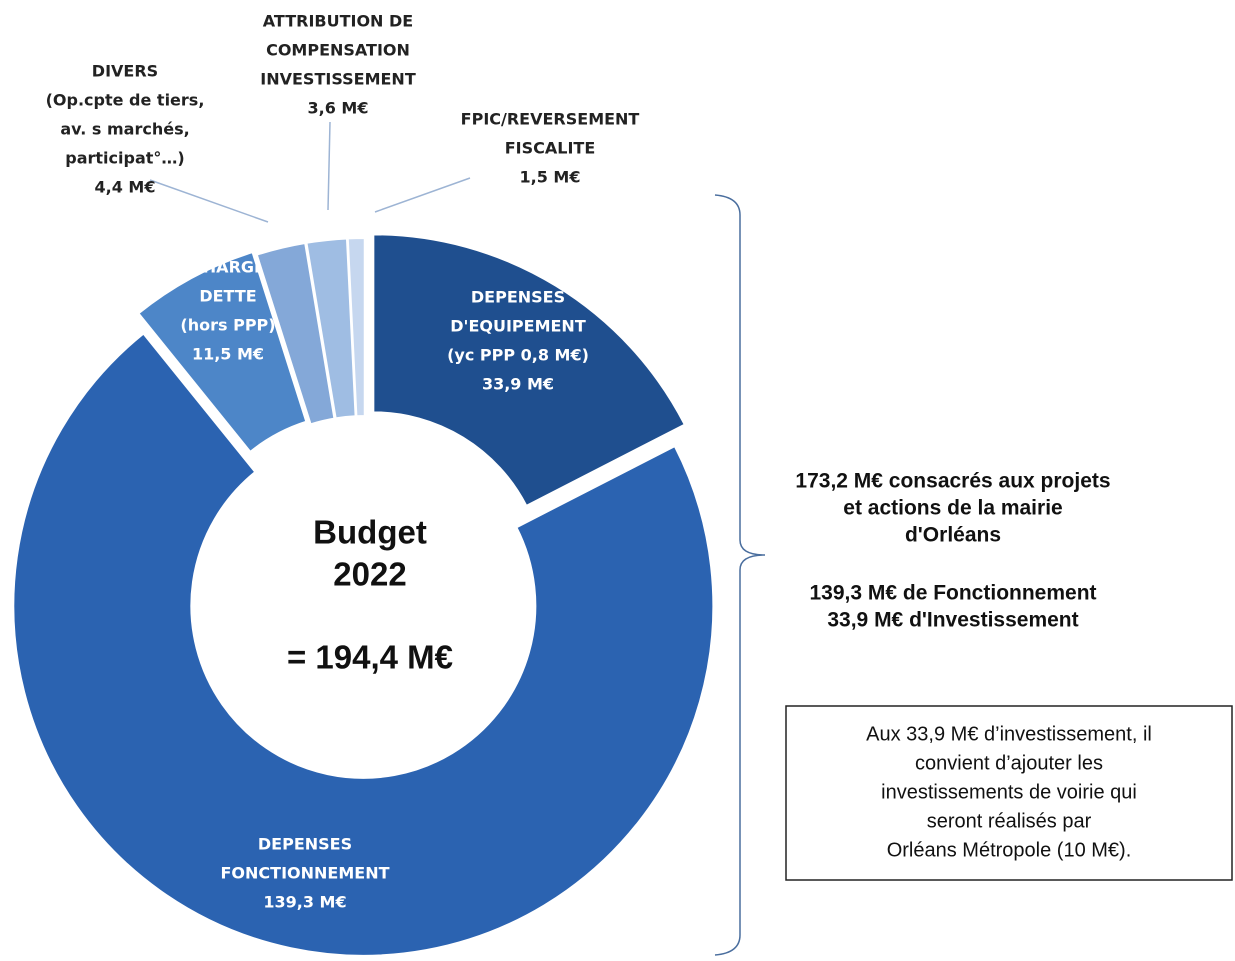  Describe the element at coordinates (953, 535) in the screenshot. I see `summary-text: d'Orléans` at that location.